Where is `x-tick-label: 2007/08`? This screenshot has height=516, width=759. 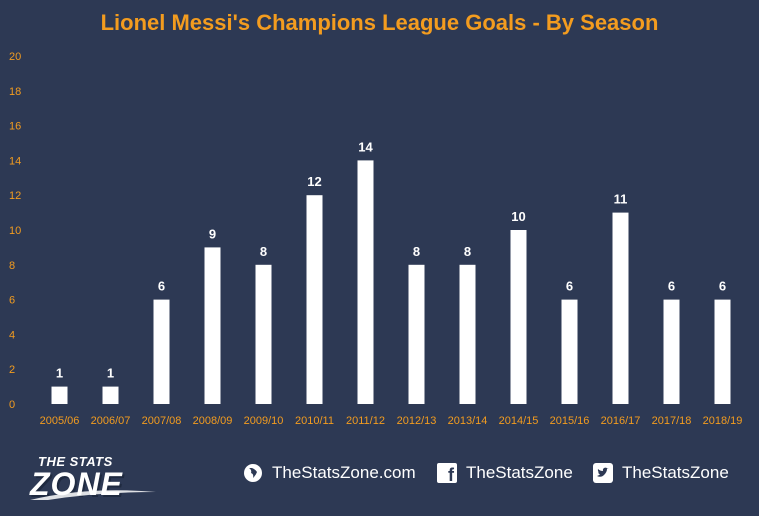
x-tick-label: 2007/08 is located at coordinates (162, 421).